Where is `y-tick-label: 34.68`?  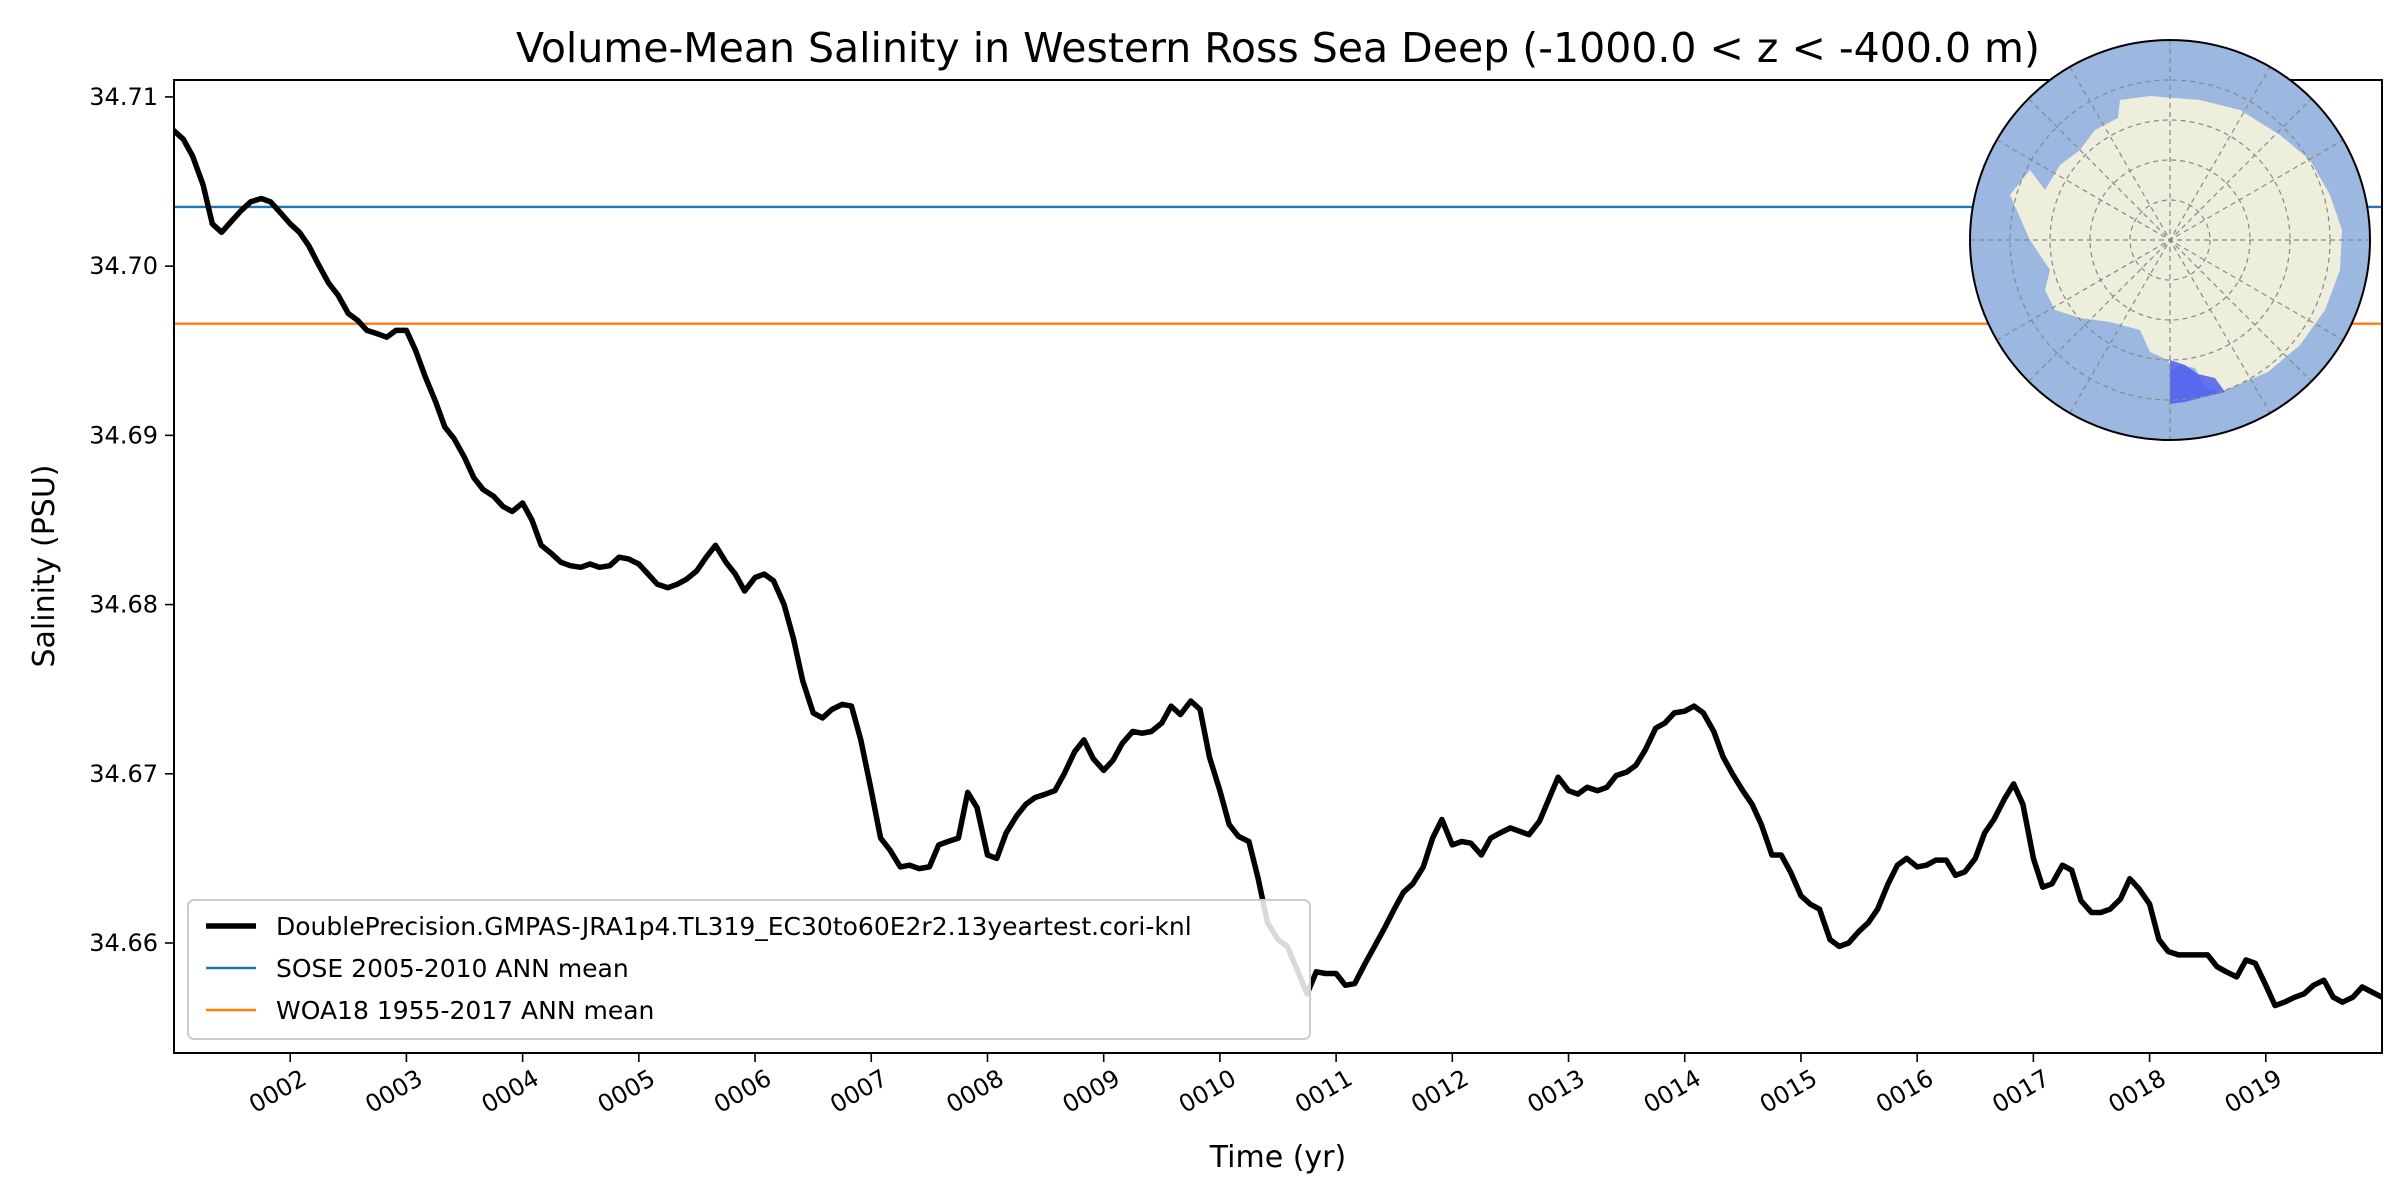
y-tick-label: 34.68 is located at coordinates (123, 605).